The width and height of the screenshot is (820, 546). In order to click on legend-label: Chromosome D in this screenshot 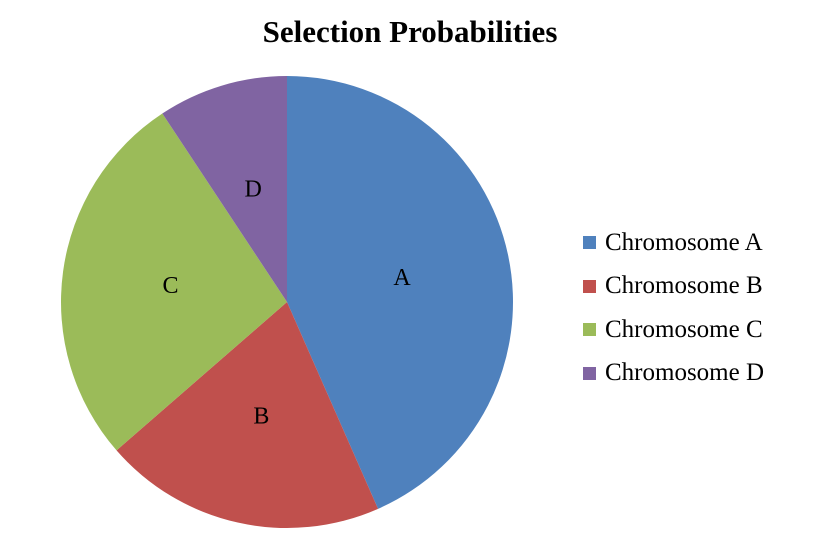, I will do `click(685, 373)`.